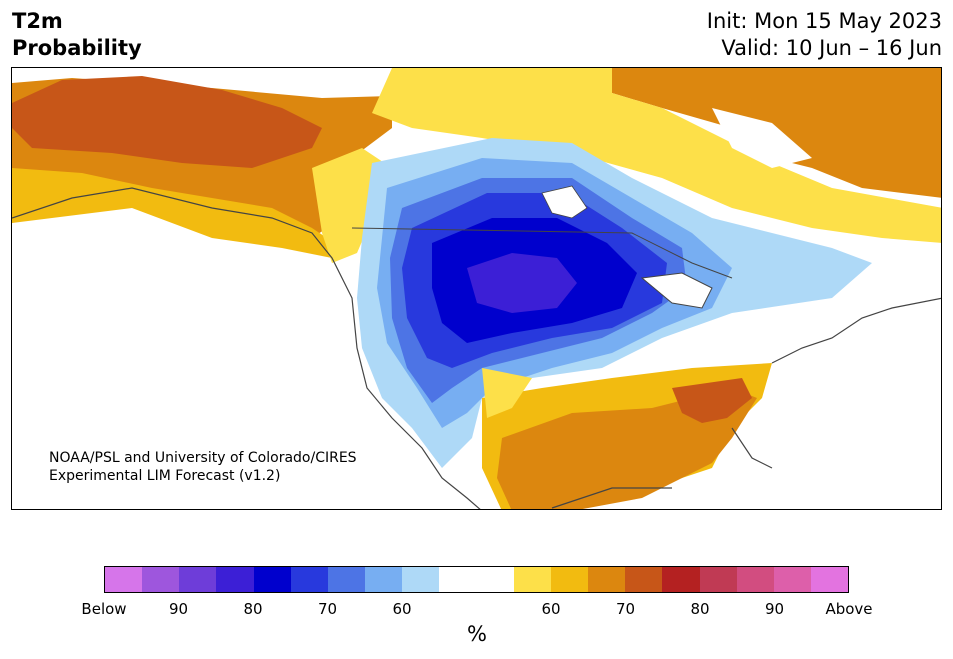  What do you see at coordinates (824, 21) in the screenshot?
I see `init-date: Init: Mon 15 May 2023` at bounding box center [824, 21].